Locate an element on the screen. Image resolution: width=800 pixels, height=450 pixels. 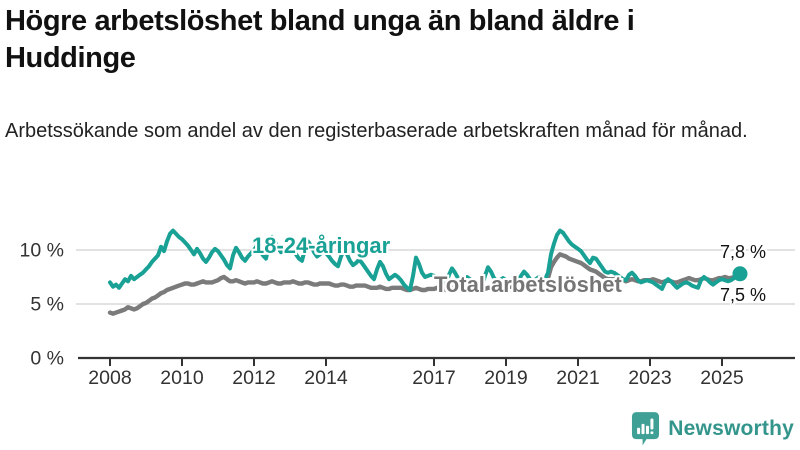
y-tick-label: 0 % is located at coordinates (47, 359).